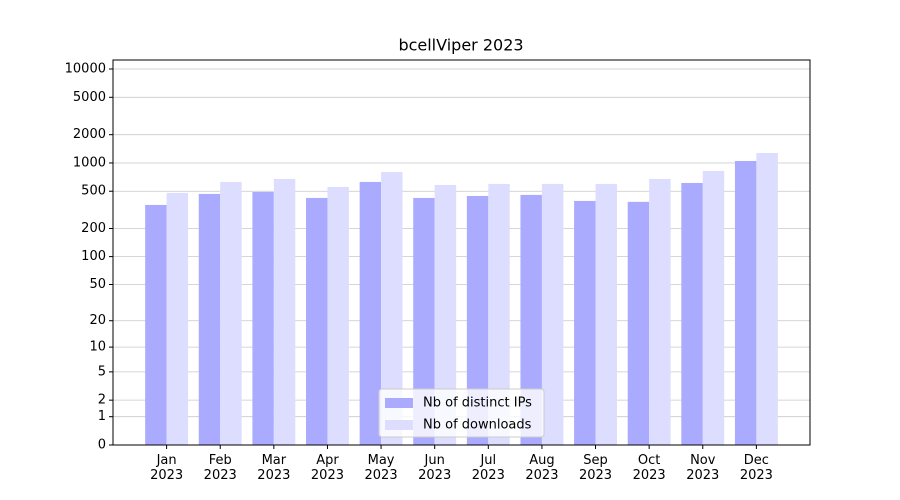  What do you see at coordinates (220, 468) in the screenshot?
I see `x-tick-label: Feb 2023` at bounding box center [220, 468].